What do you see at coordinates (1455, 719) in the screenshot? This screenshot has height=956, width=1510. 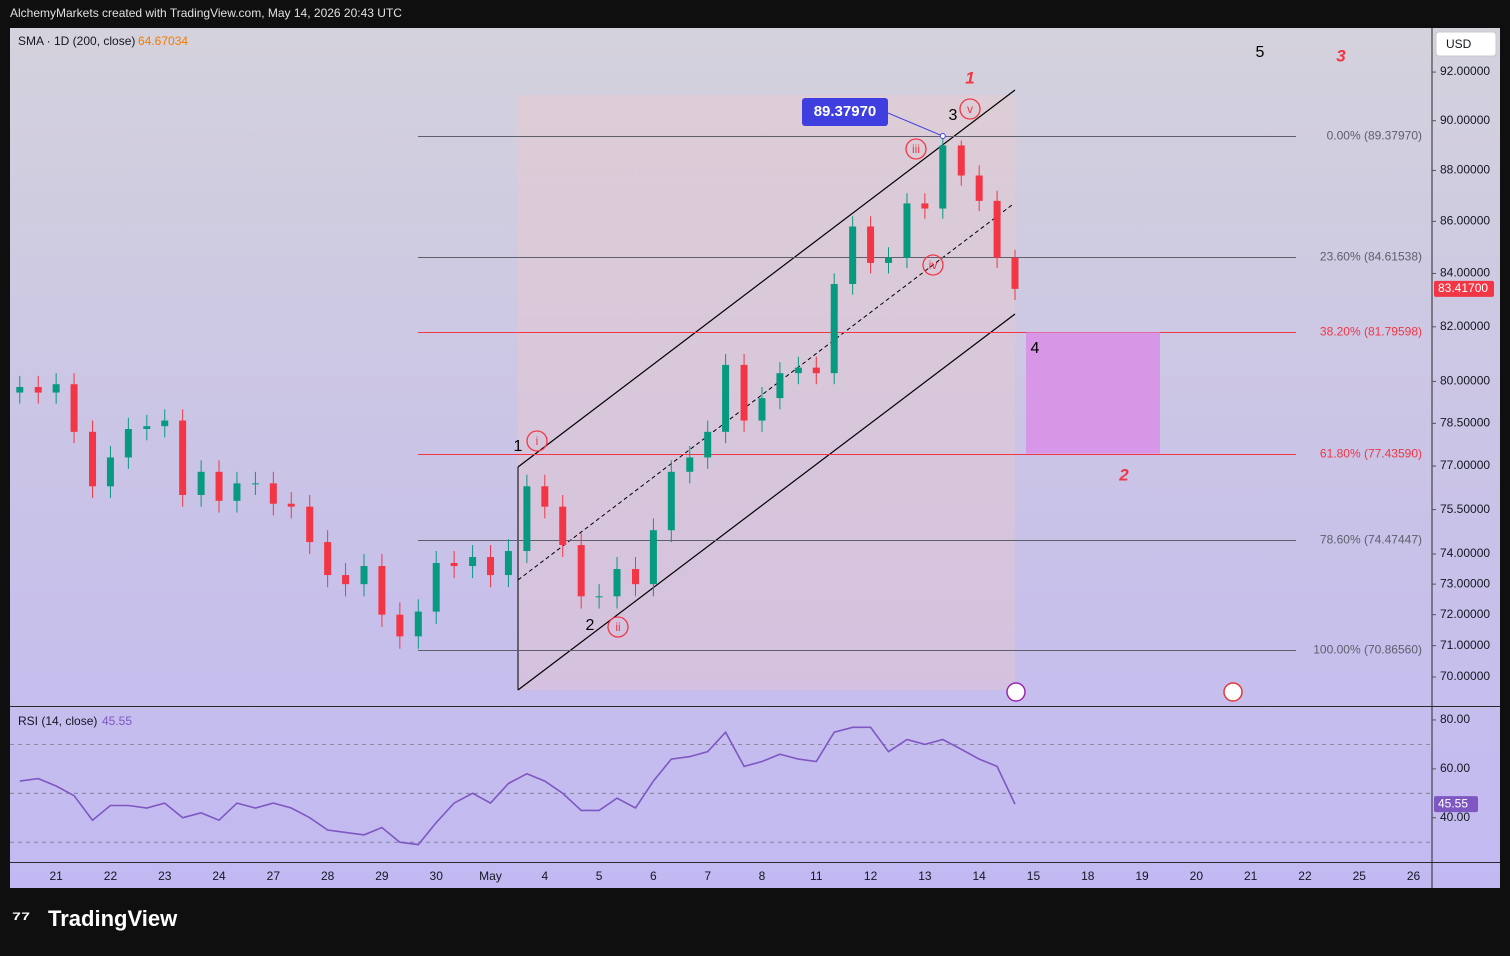 I see `rsi-tick-label: 80.00` at bounding box center [1455, 719].